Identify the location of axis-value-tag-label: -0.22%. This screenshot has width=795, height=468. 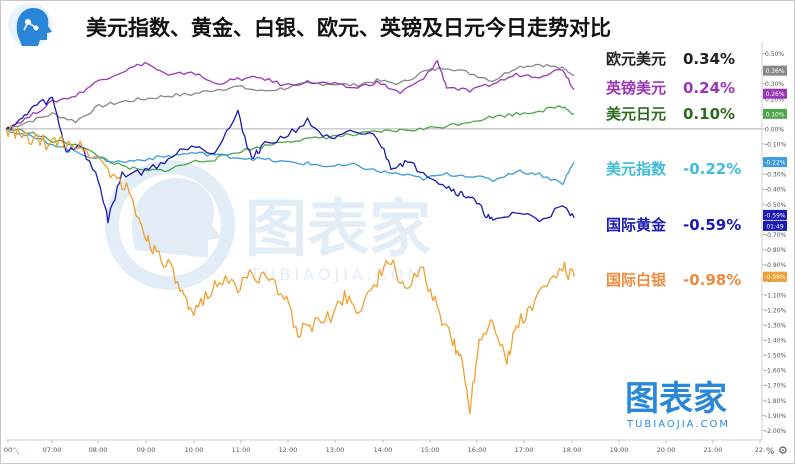
(775, 163).